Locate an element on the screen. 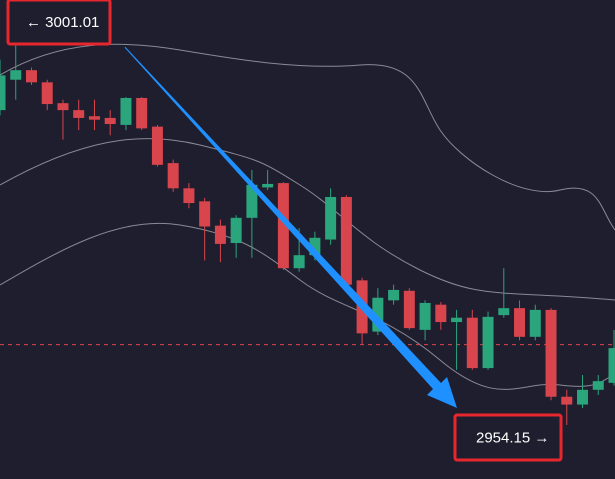 Image resolution: width=615 pixels, height=479 pixels. annotation-label: 2954.15 → is located at coordinates (512, 437).